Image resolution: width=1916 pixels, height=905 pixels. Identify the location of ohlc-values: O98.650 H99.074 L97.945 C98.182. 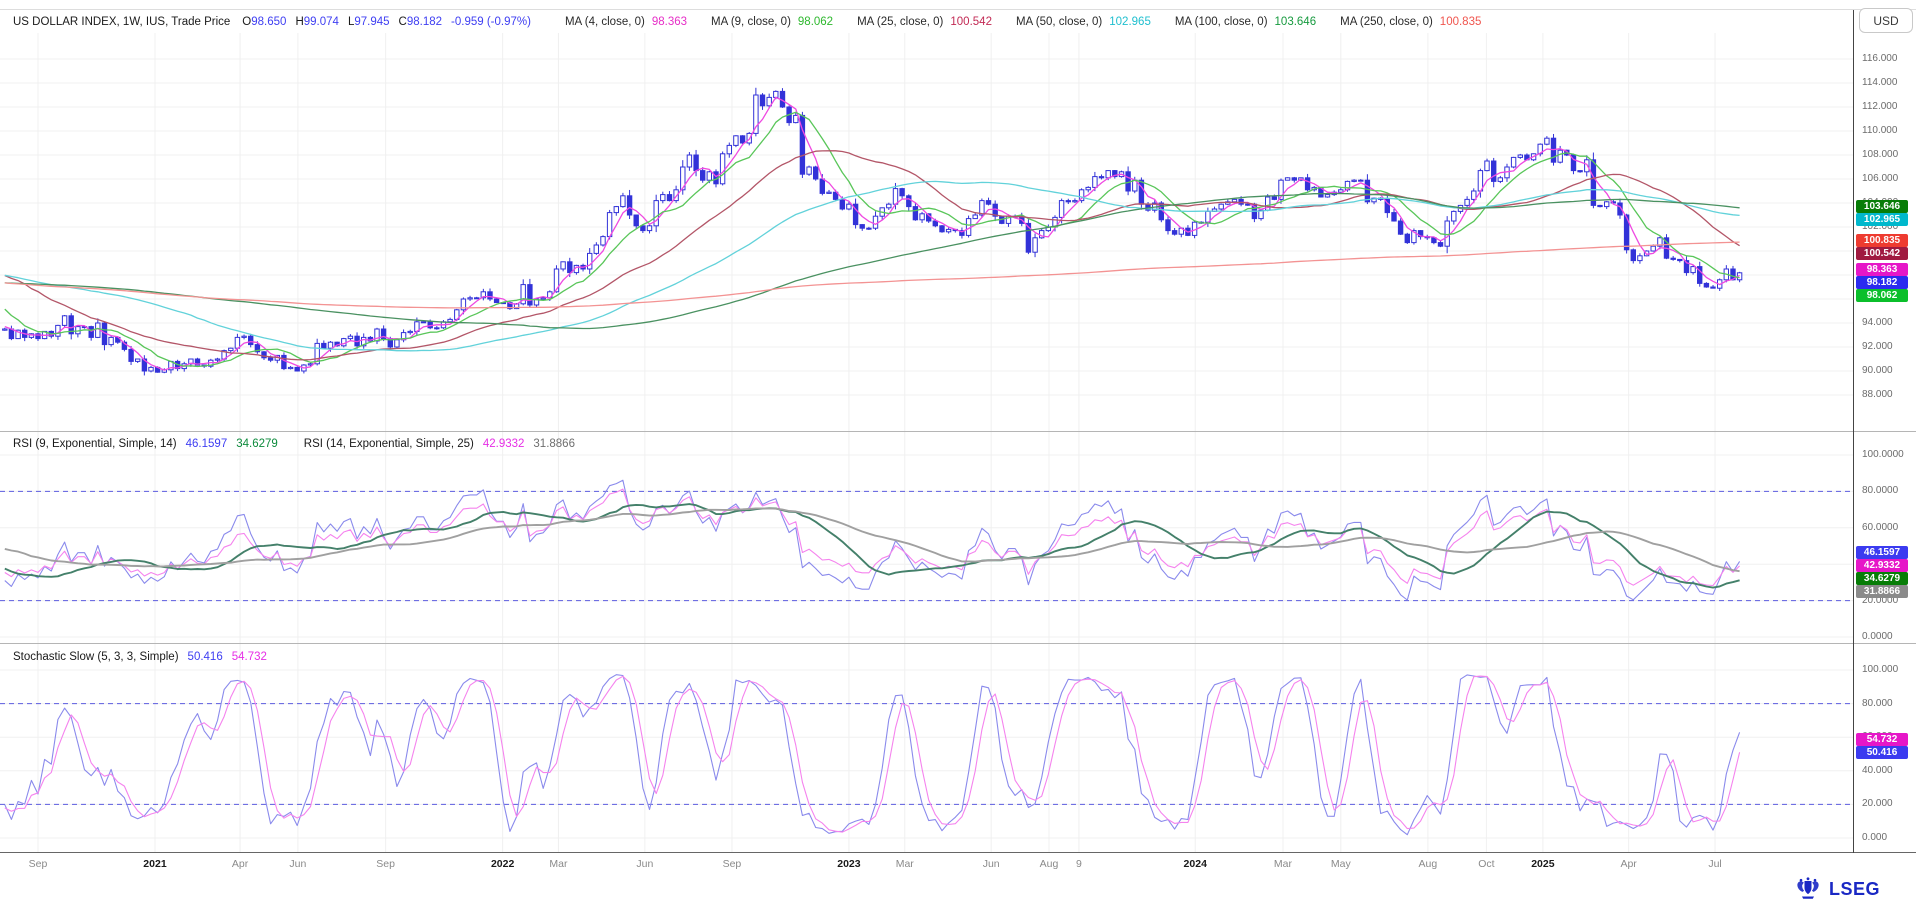
(346, 22).